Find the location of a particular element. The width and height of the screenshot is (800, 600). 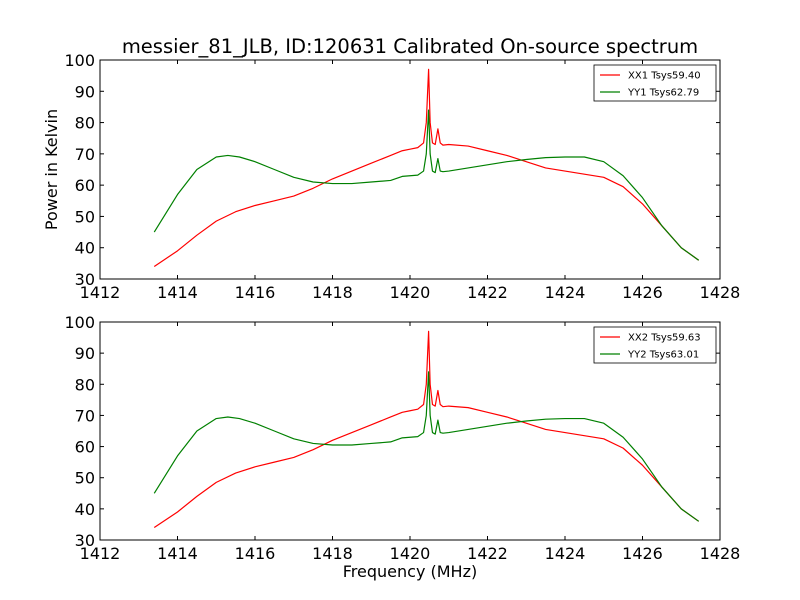

legend-label: XX1 Tsys59.40 is located at coordinates (664, 76).